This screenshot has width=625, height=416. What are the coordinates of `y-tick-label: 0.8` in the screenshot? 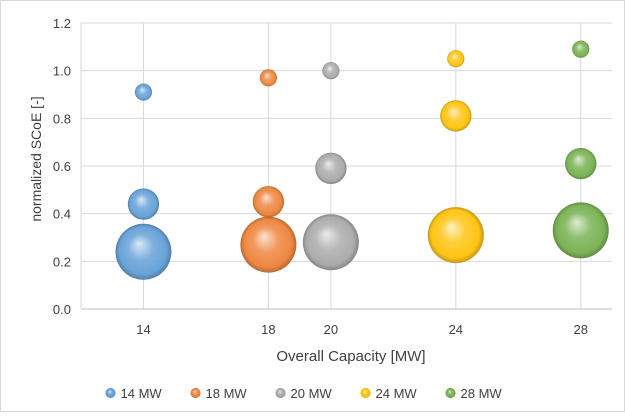 It's located at (62, 118).